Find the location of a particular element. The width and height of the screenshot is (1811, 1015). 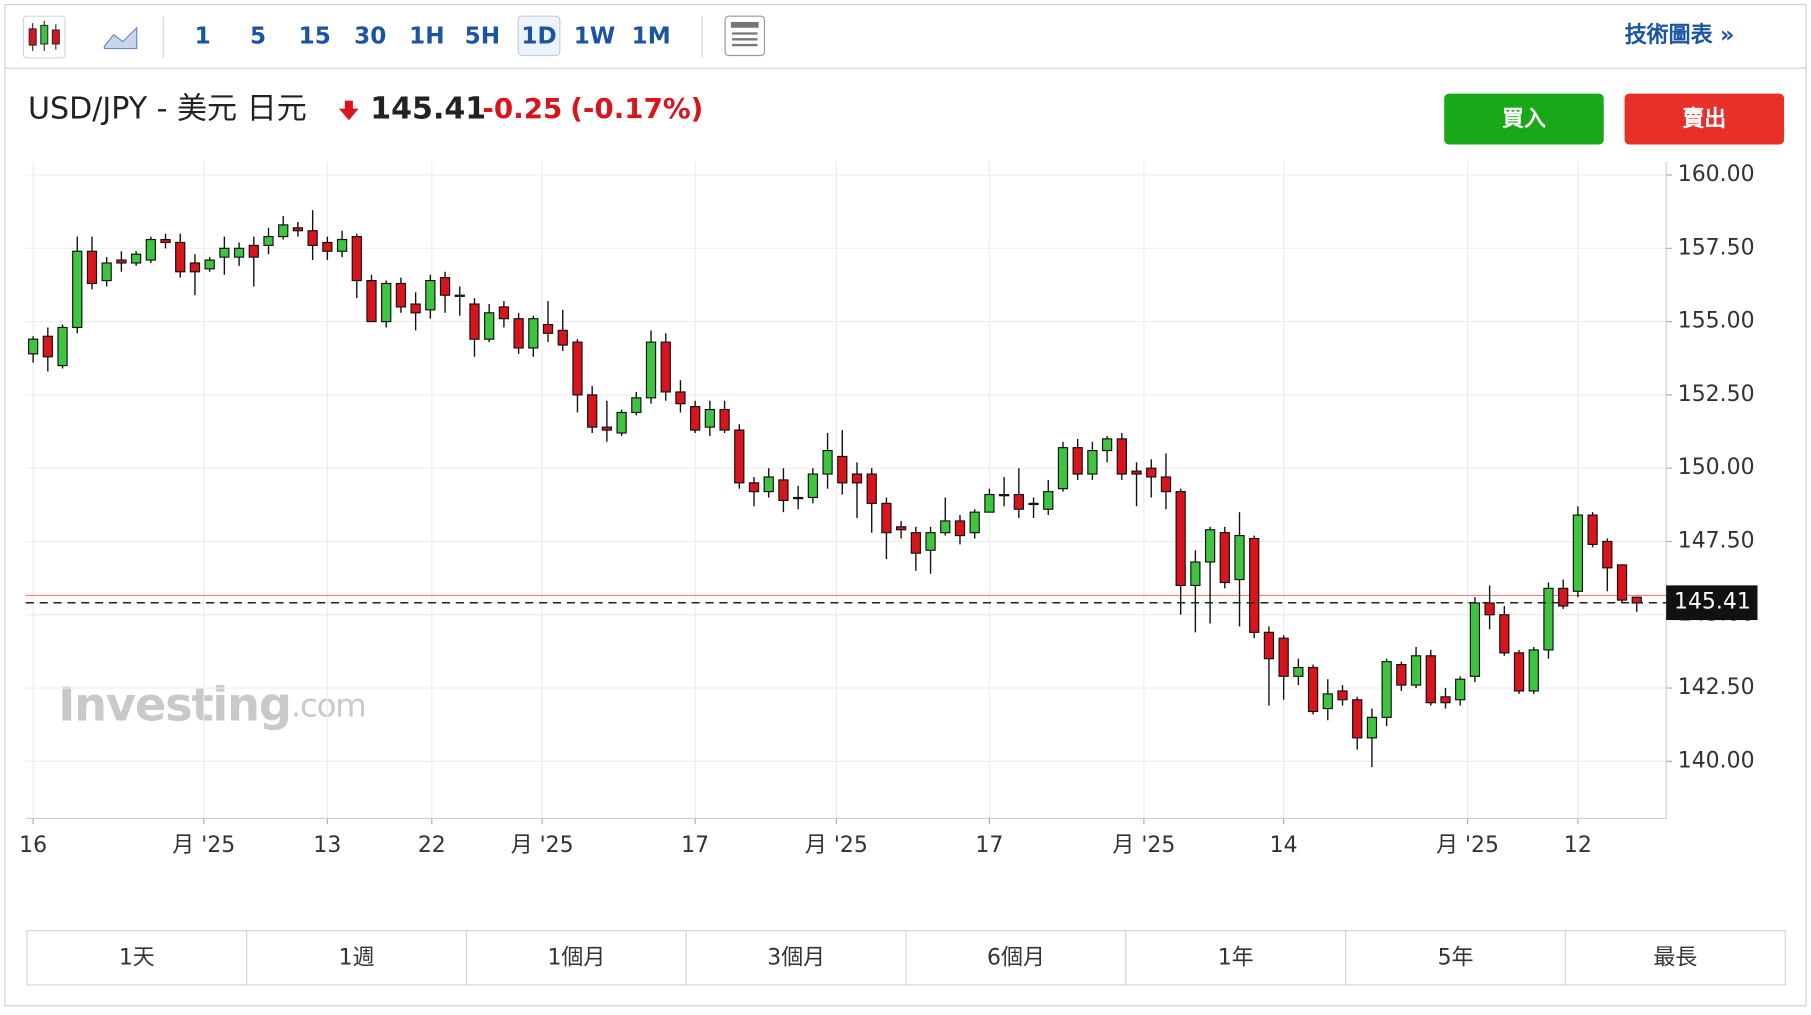

layout-icon is located at coordinates (745, 36).